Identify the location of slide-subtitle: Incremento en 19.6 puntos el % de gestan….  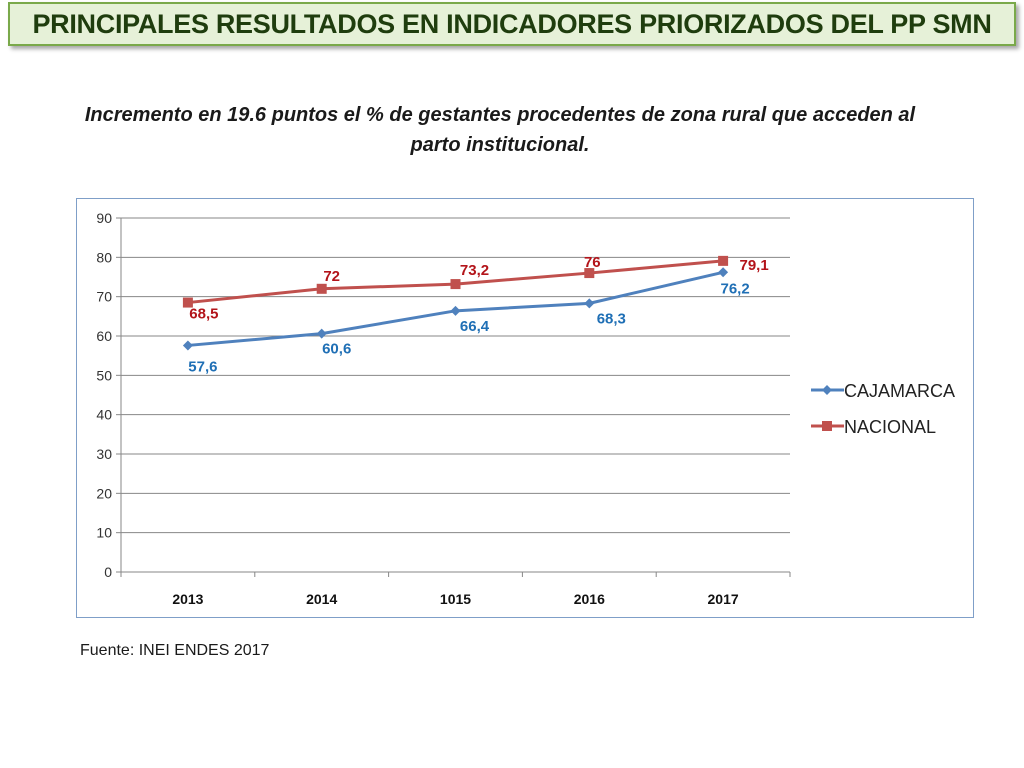
(500, 130).